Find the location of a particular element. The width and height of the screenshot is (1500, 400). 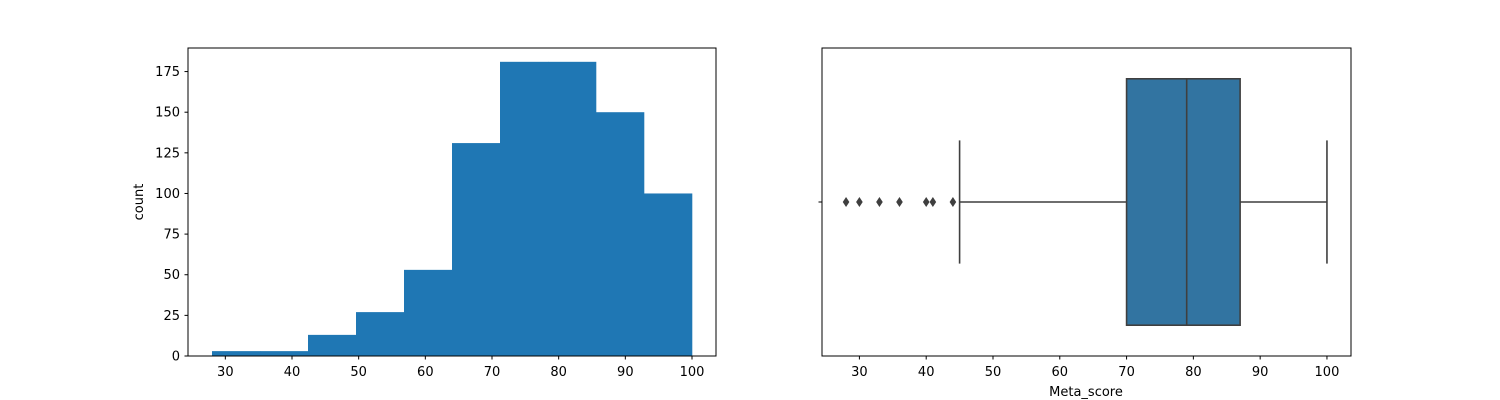

histogram-x-tick-label: 90 is located at coordinates (625, 372).